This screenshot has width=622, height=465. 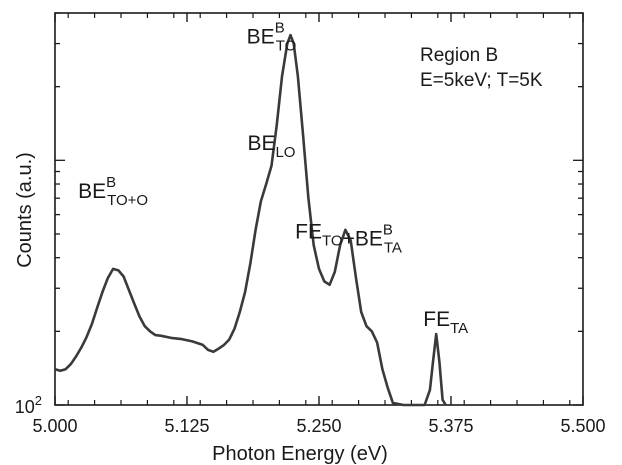 I want to click on x-tick-label: 5.250, so click(x=318, y=426).